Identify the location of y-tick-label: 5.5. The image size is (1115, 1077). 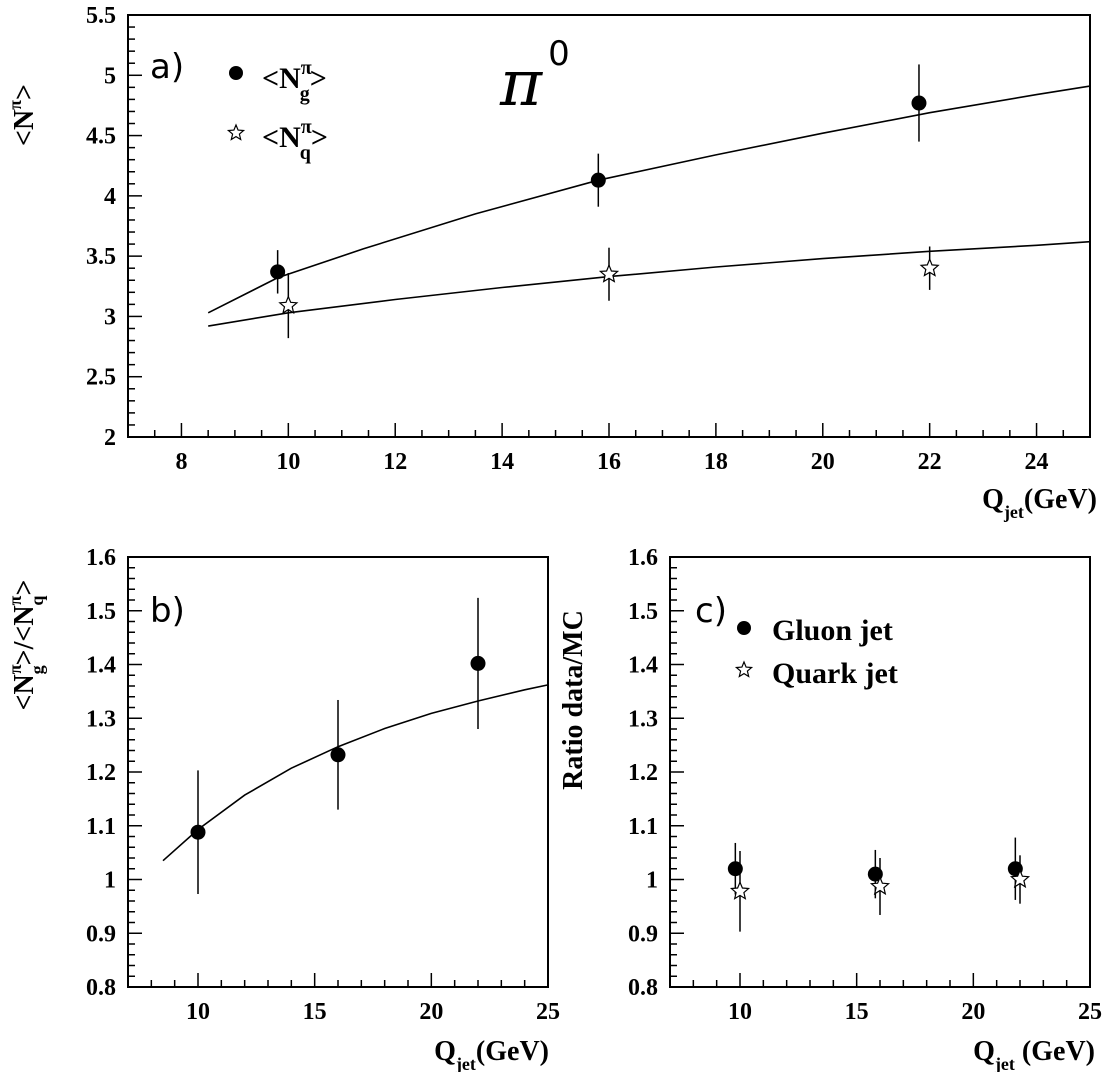
(101, 16).